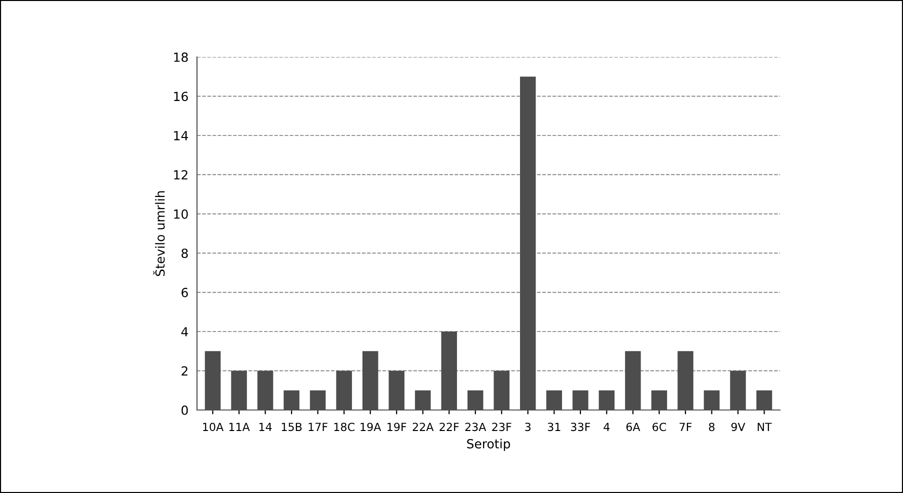 The image size is (903, 493). I want to click on x-tick-label: 14, so click(265, 426).